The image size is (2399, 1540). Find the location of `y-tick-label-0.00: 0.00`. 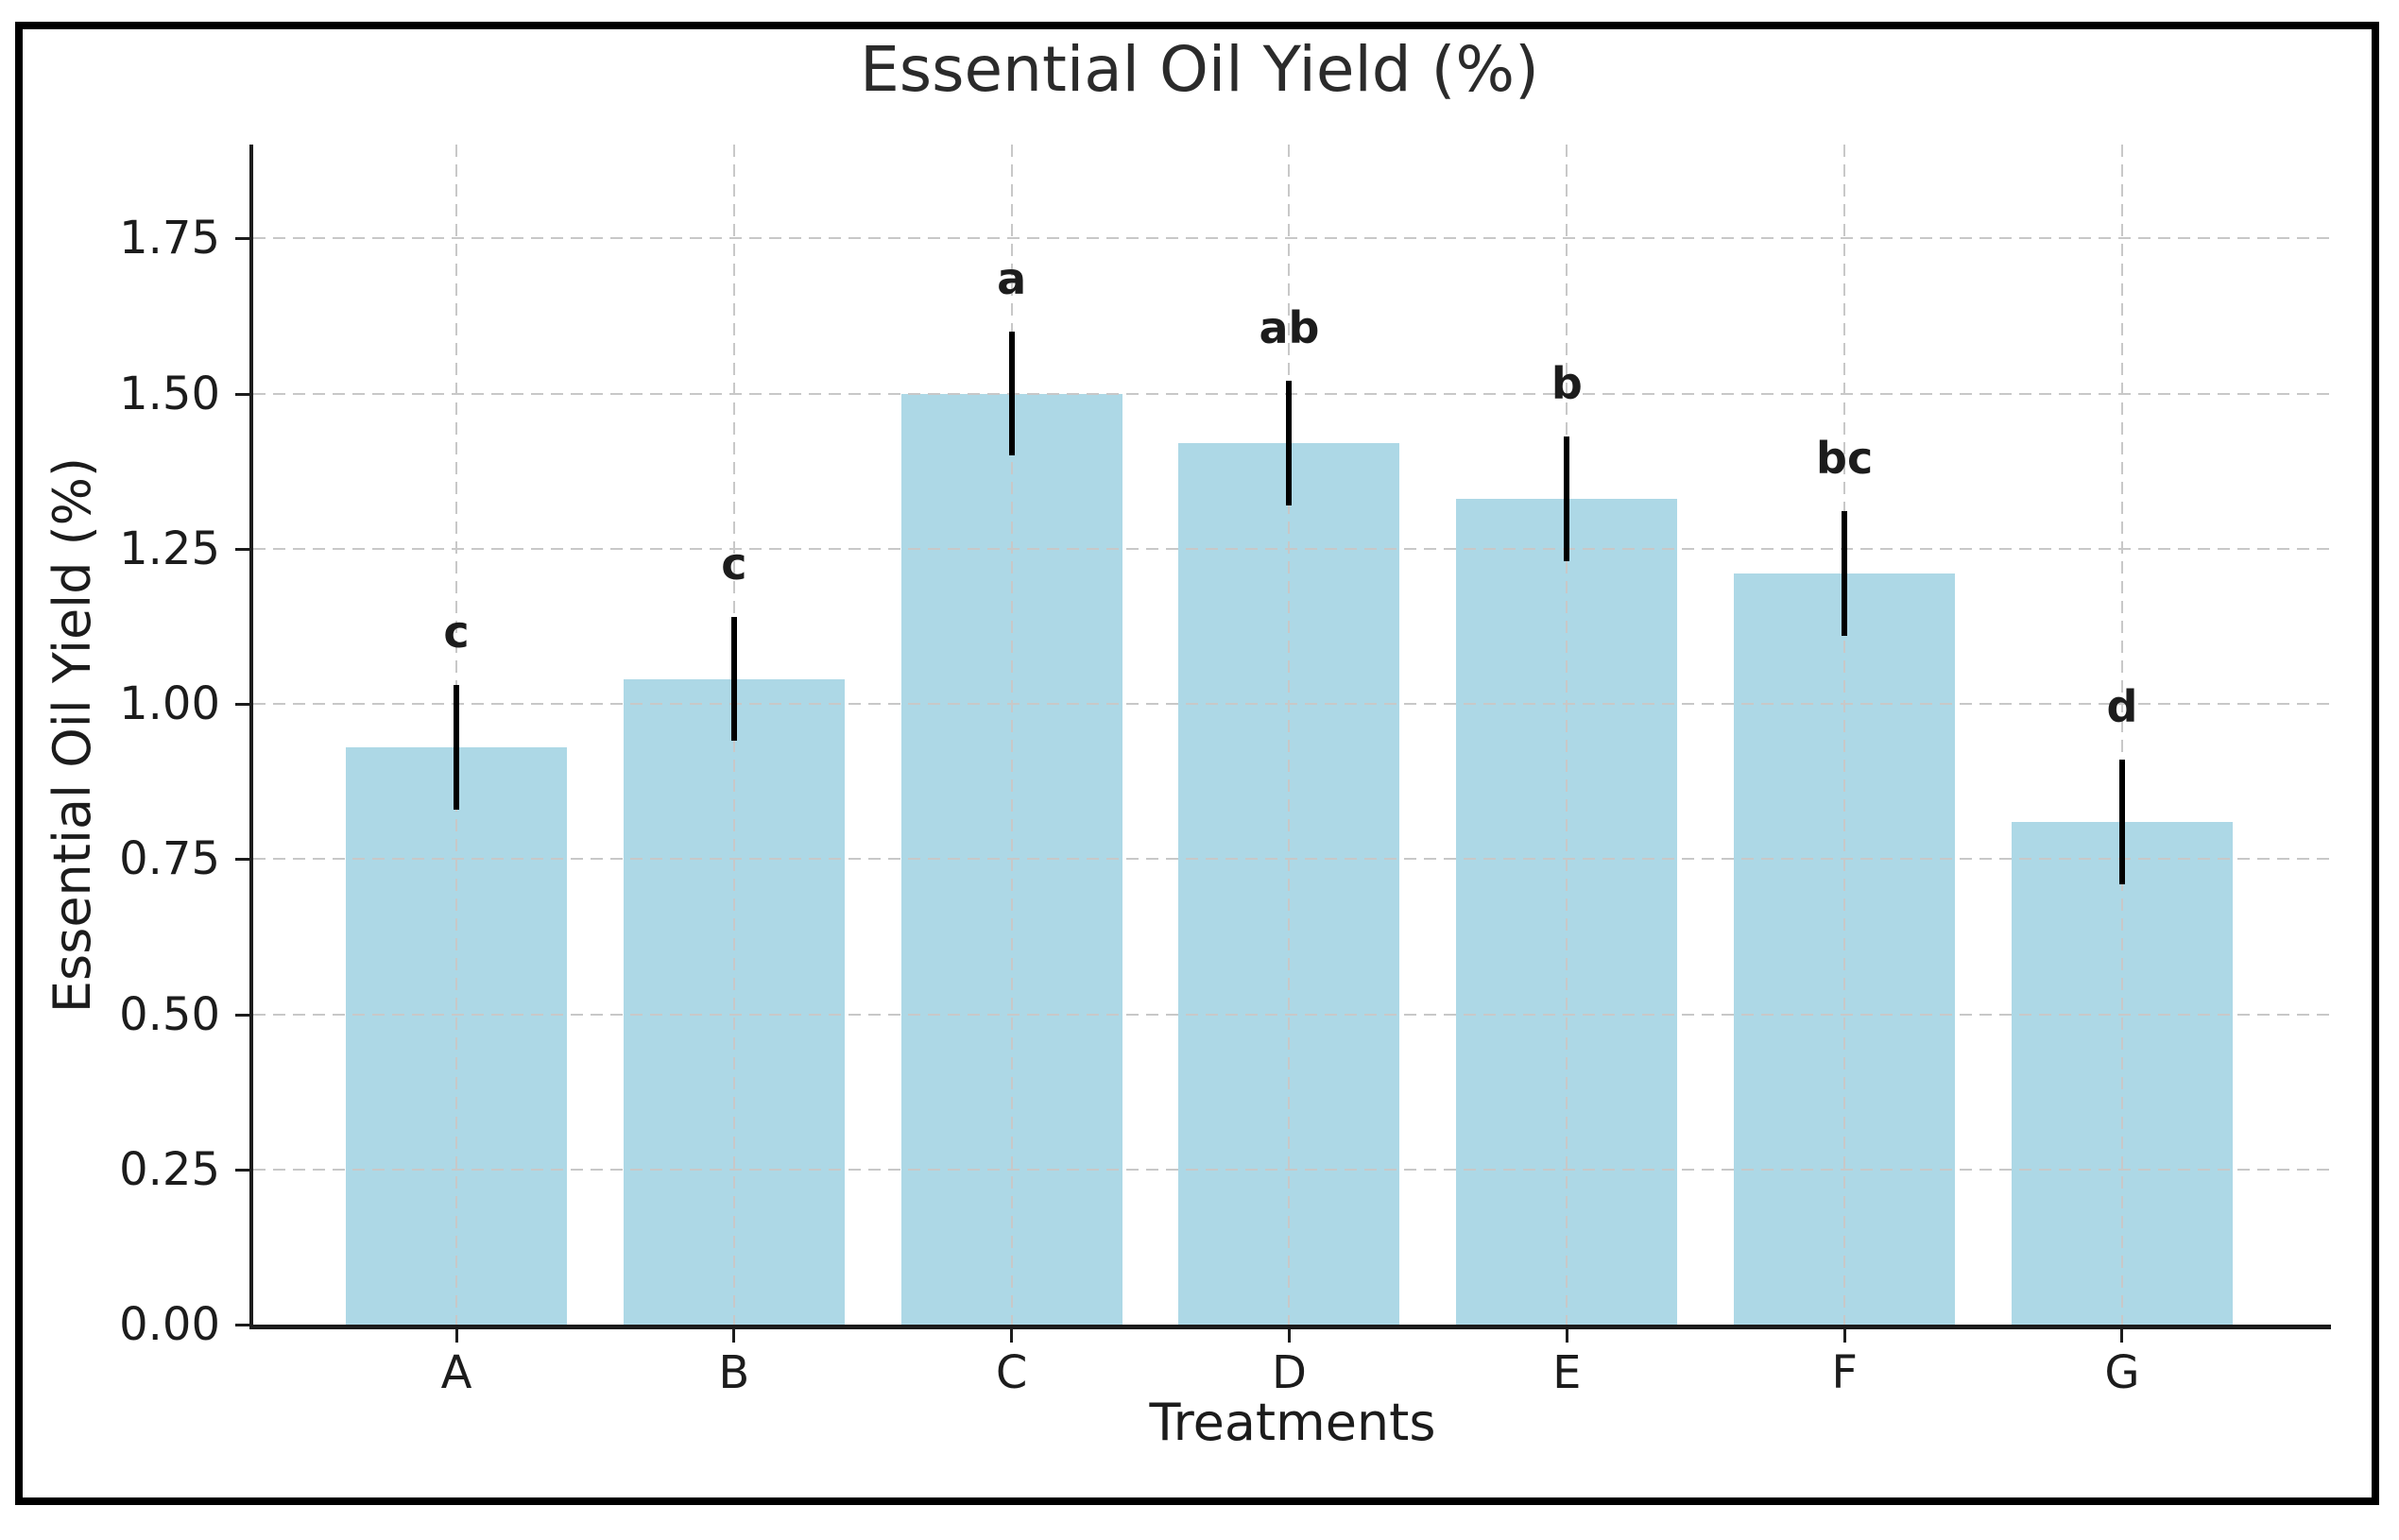

y-tick-label-0.00: 0.00 is located at coordinates (169, 1325).